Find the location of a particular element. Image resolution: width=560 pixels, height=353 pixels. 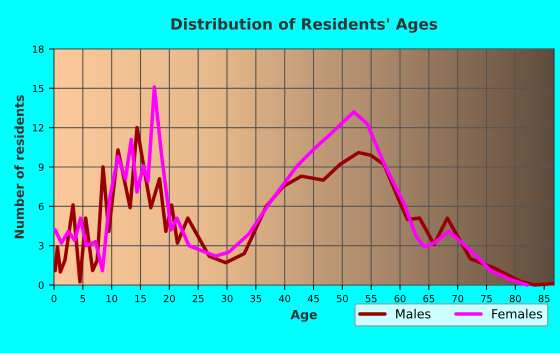

legend-label: Females is located at coordinates (517, 313).